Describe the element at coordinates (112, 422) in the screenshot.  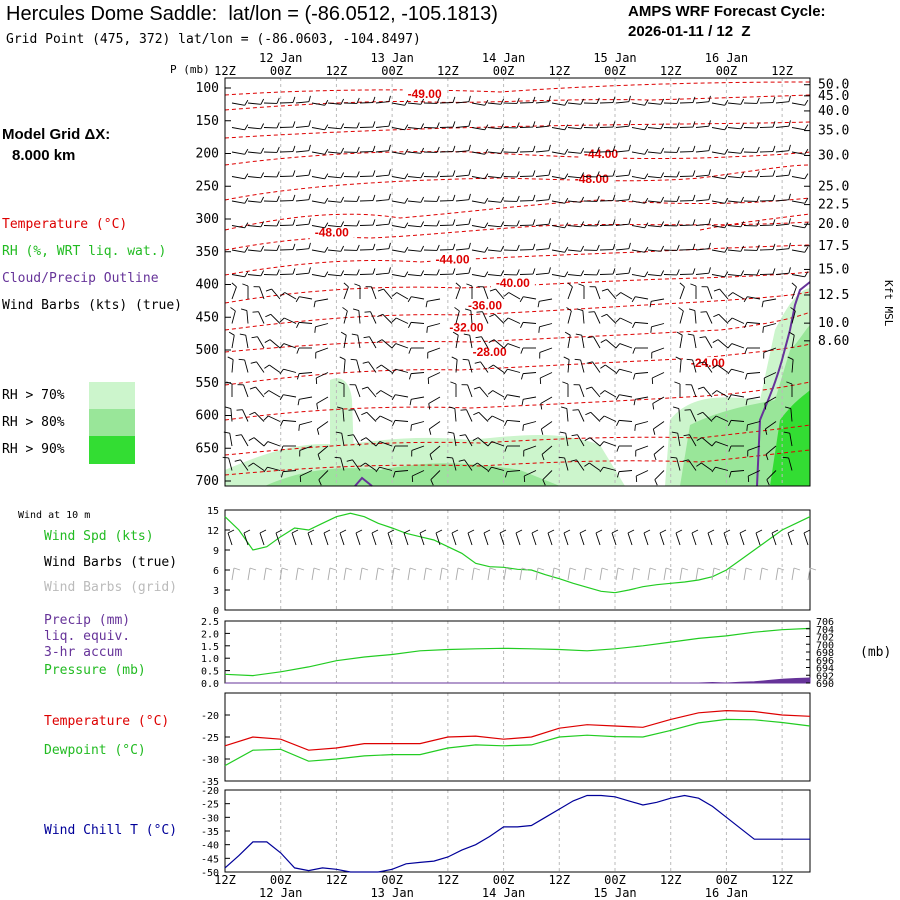
I see `rh80-swatch` at that location.